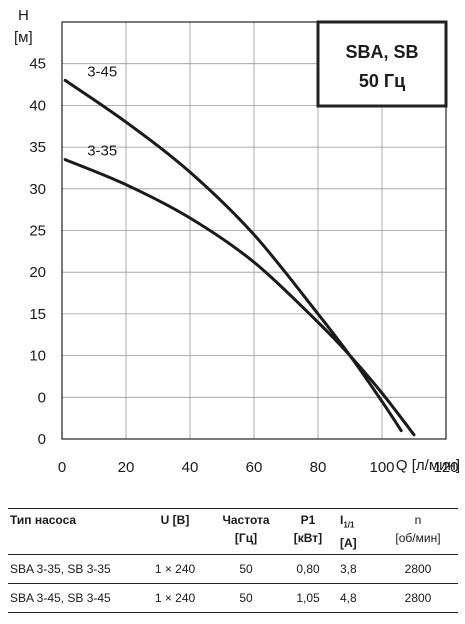 This screenshot has width=465, height=624. Describe the element at coordinates (37, 314) in the screenshot. I see `y-tick-label: 15` at that location.